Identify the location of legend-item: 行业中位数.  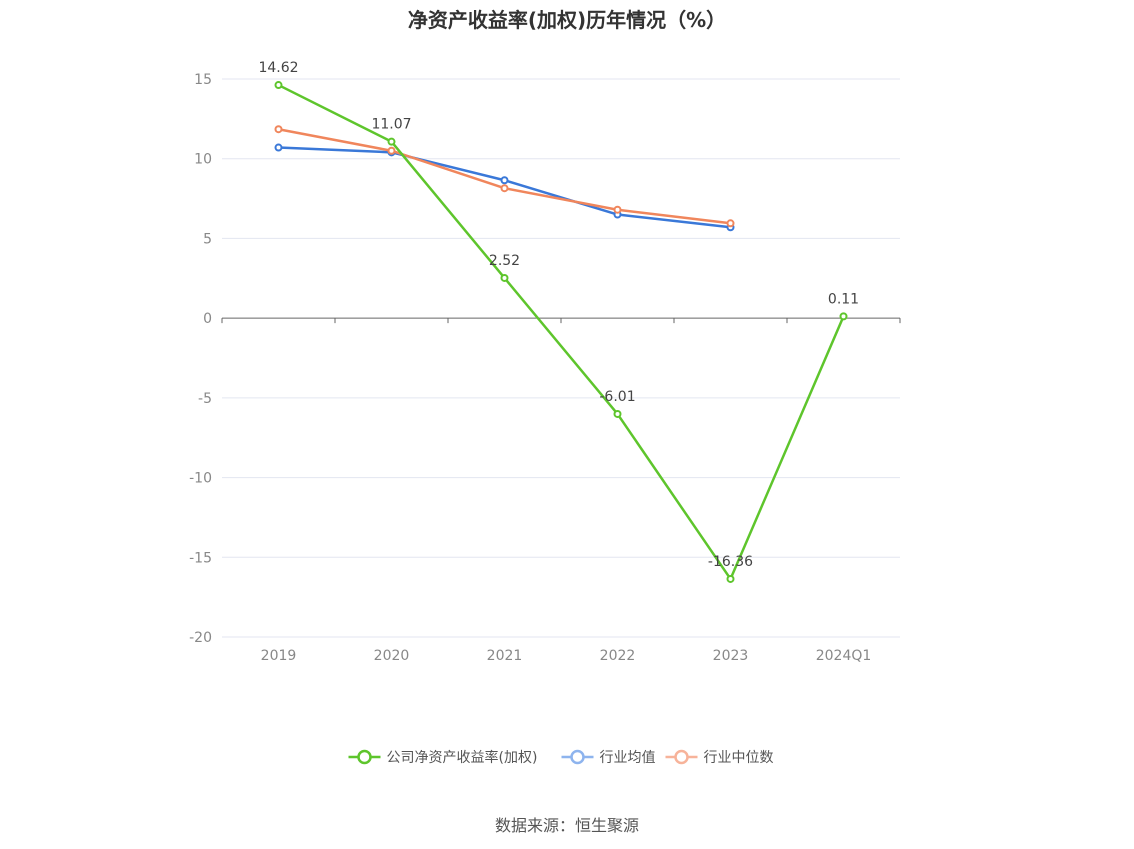
(719, 757).